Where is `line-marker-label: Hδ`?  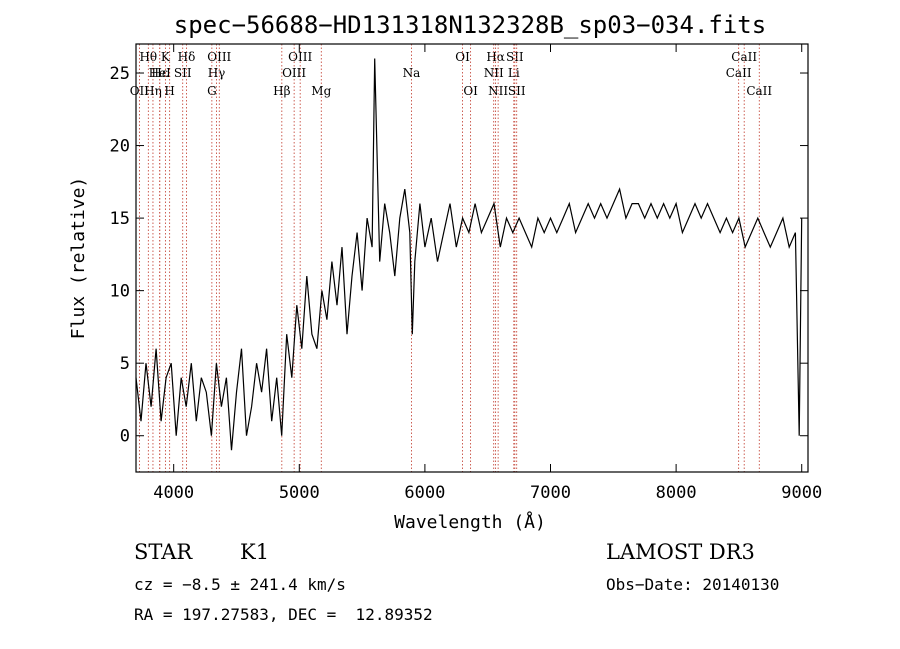
line-marker-label: Hδ is located at coordinates (187, 57).